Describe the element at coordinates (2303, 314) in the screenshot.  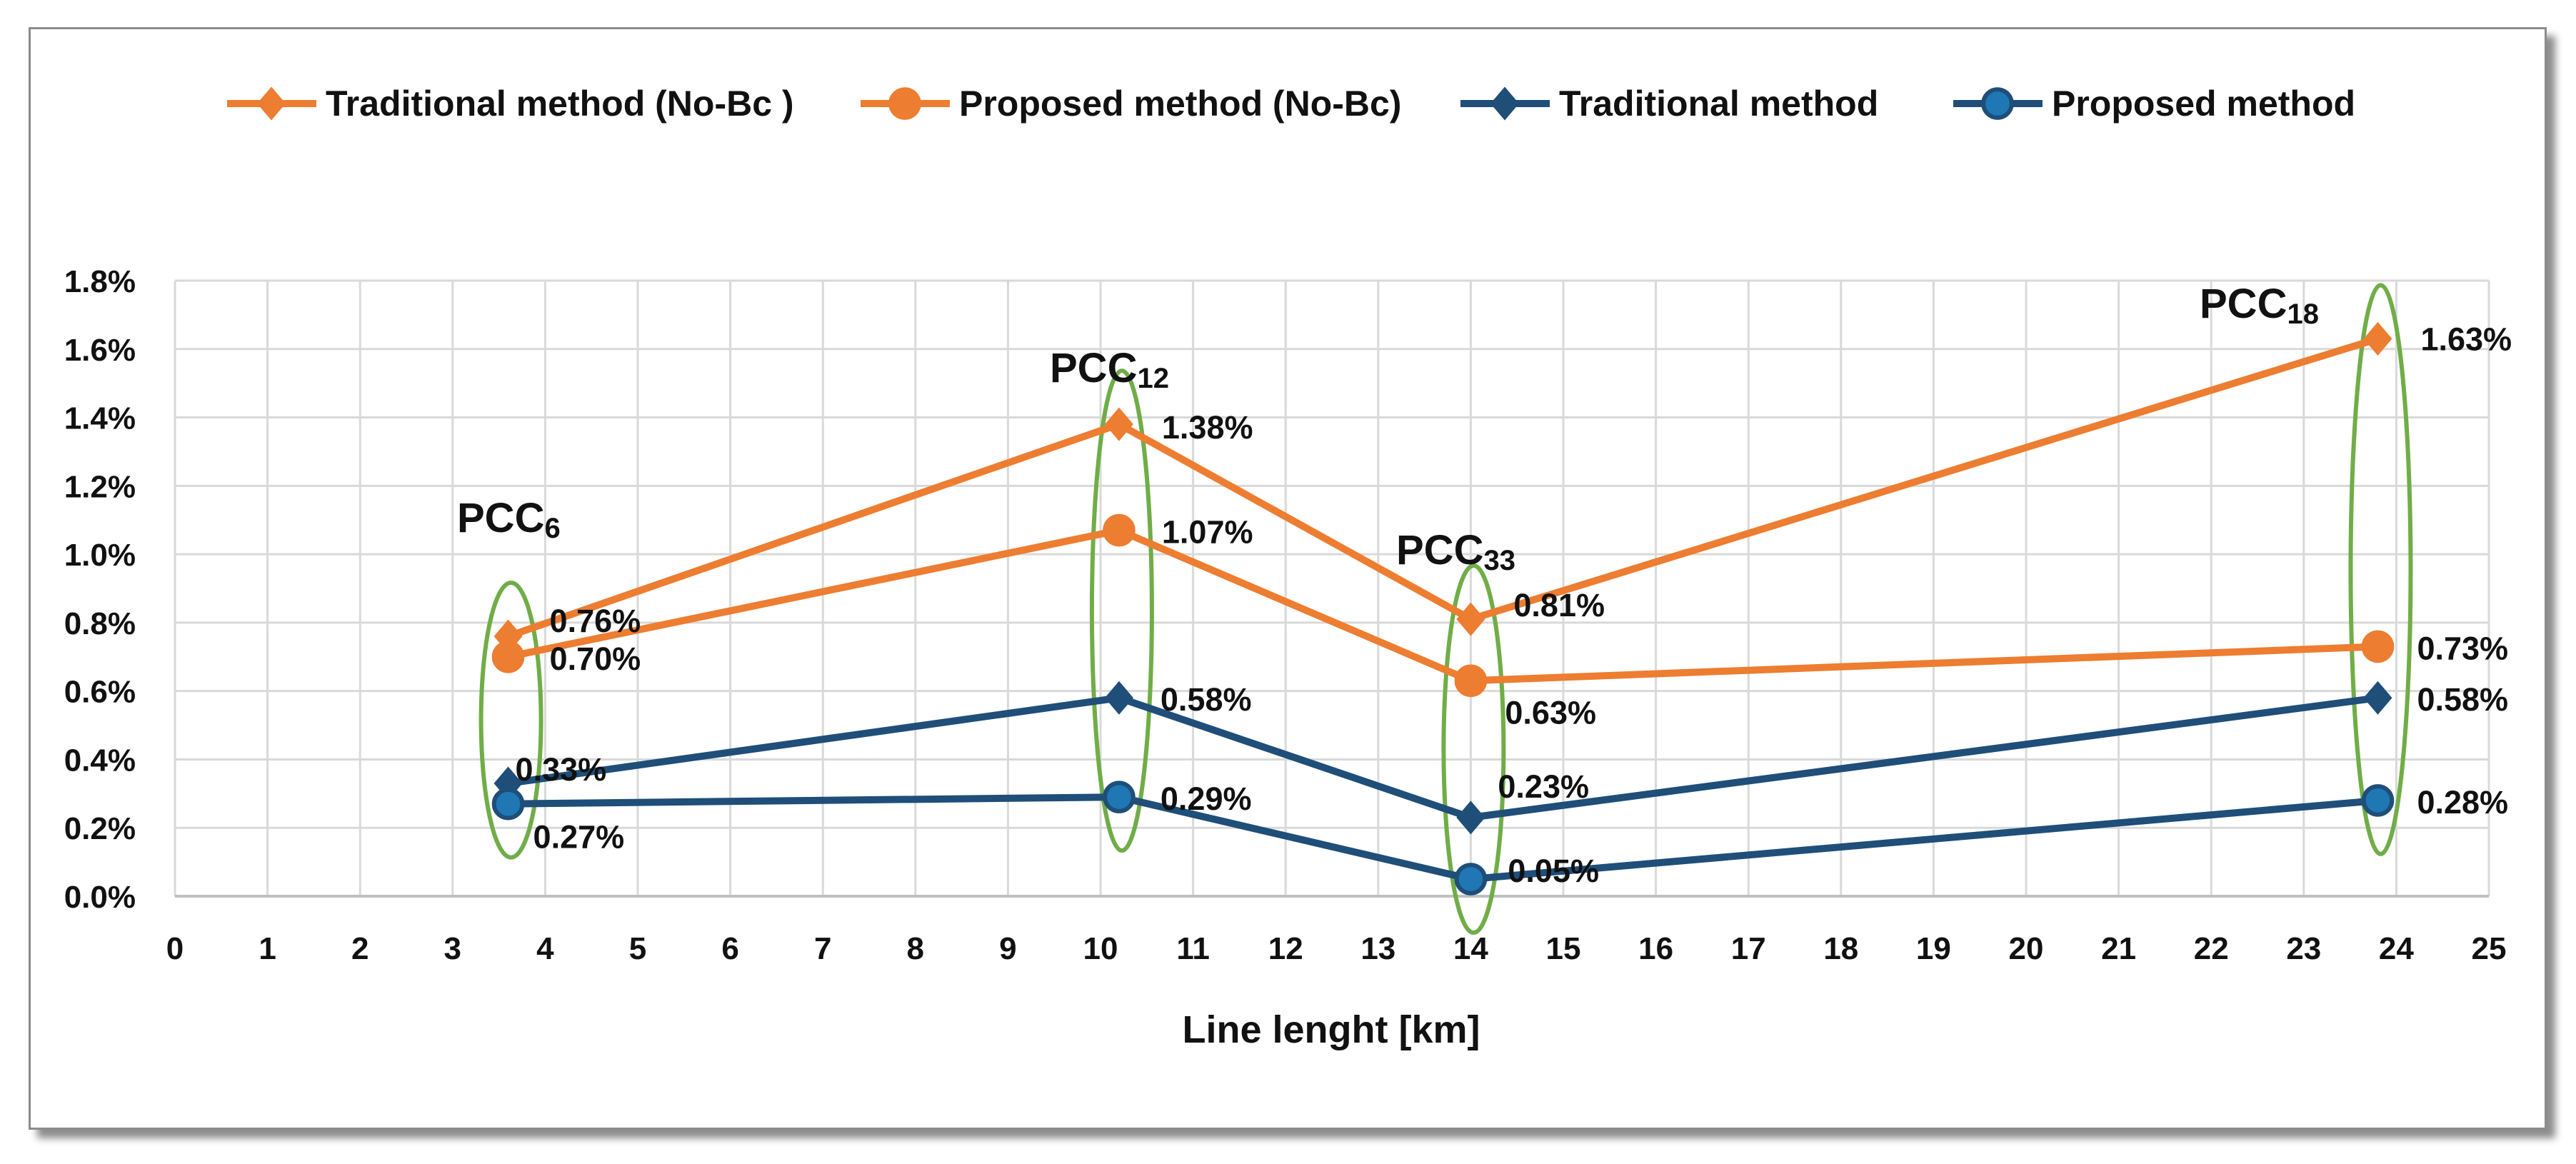
I see `pcc-annotation-subscript: 18` at that location.